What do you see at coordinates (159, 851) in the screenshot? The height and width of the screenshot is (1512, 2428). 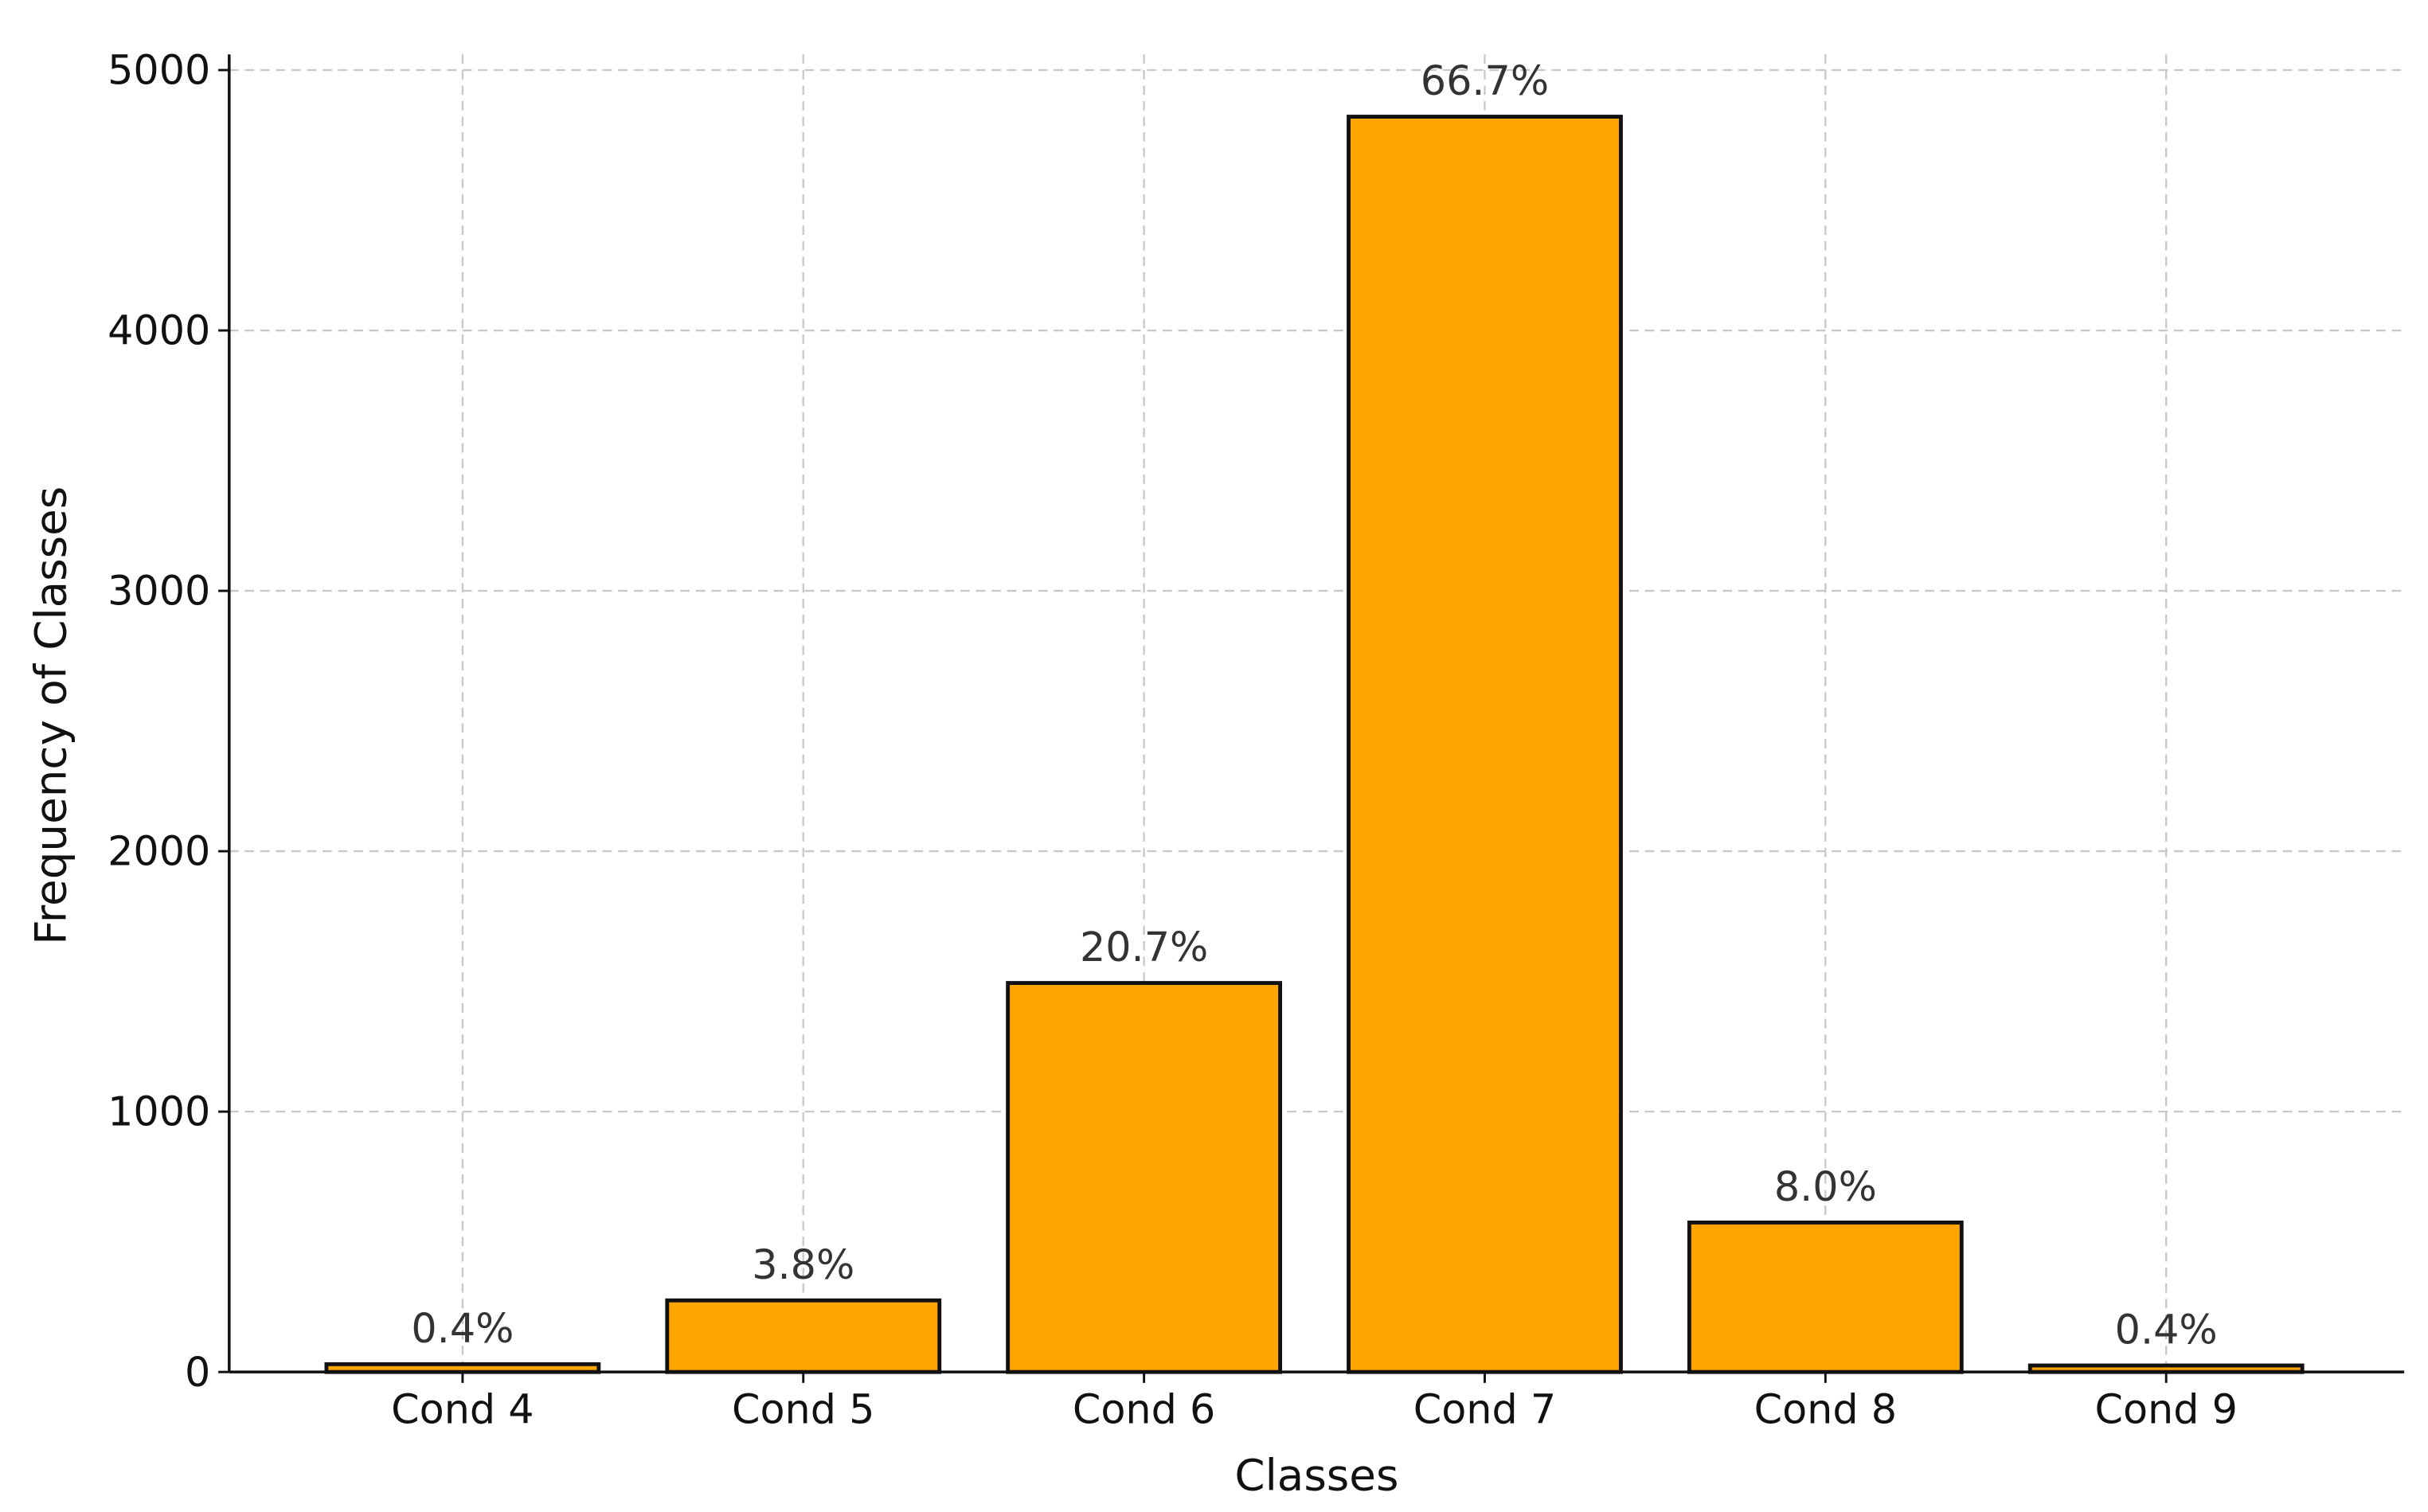 I see `y-tick-label: 2000` at bounding box center [159, 851].